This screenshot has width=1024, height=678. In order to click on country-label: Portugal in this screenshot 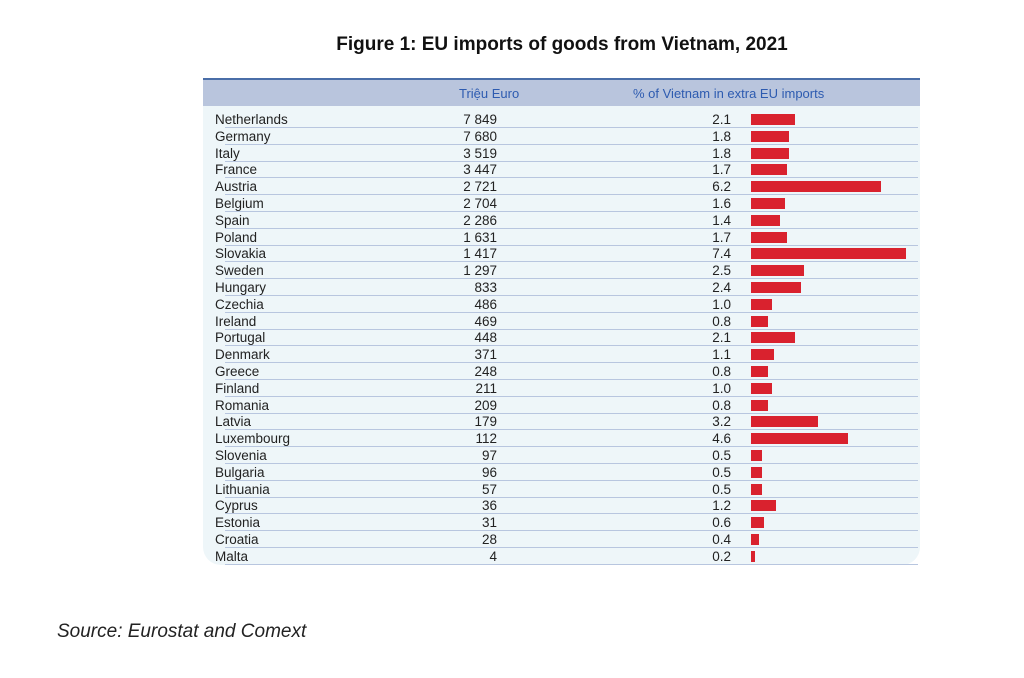, I will do `click(240, 338)`.